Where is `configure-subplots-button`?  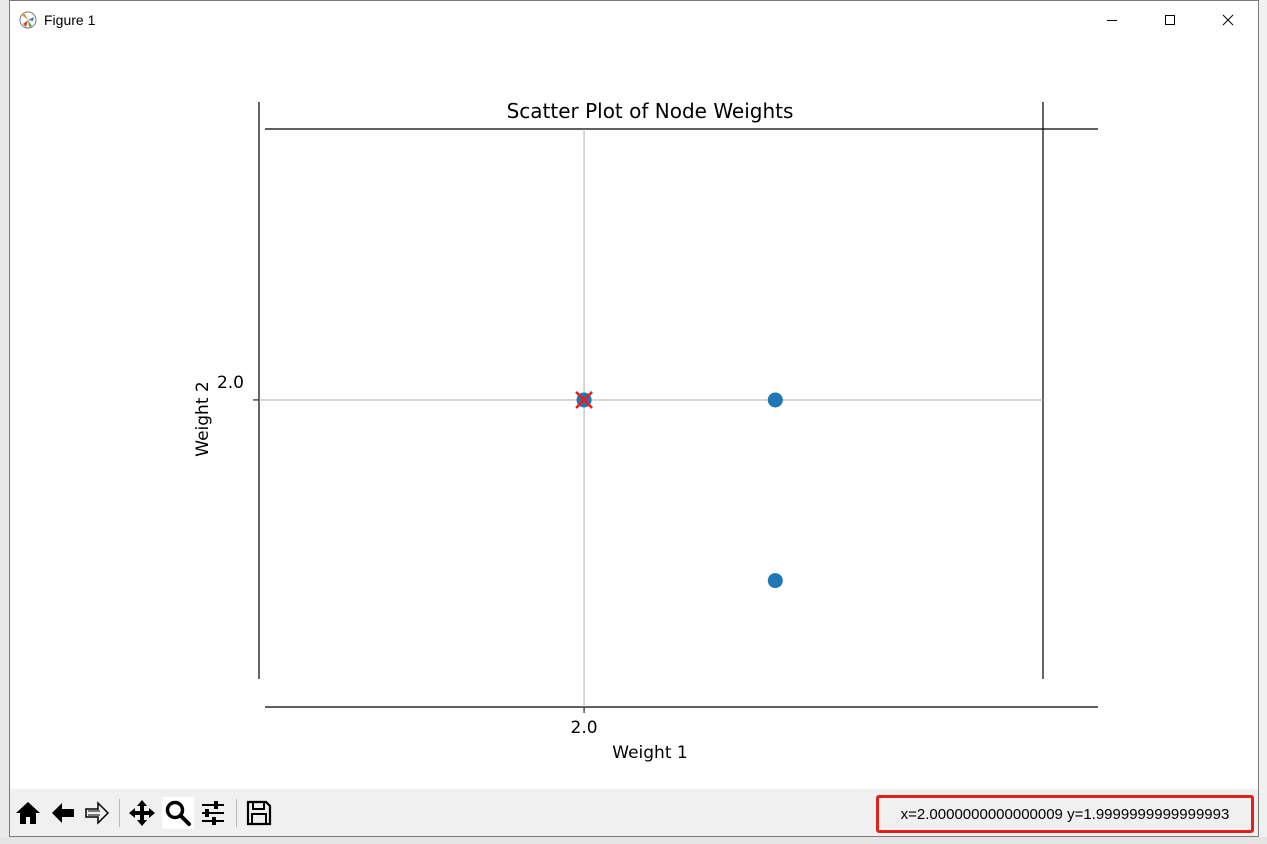 configure-subplots-button is located at coordinates (213, 813).